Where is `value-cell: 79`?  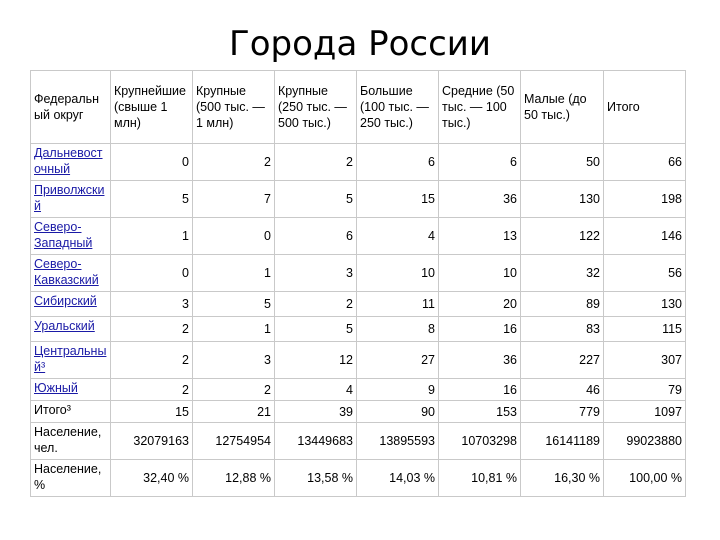 value-cell: 79 is located at coordinates (644, 389).